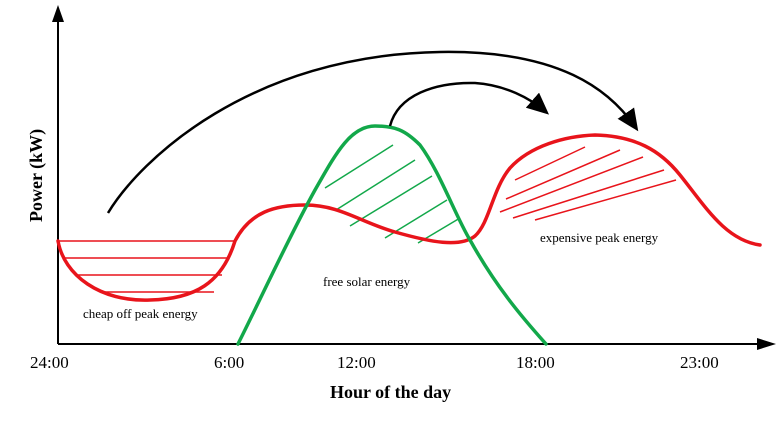 This screenshot has width=783, height=421. What do you see at coordinates (390, 392) in the screenshot?
I see `x-axis-title: Hour of the day` at bounding box center [390, 392].